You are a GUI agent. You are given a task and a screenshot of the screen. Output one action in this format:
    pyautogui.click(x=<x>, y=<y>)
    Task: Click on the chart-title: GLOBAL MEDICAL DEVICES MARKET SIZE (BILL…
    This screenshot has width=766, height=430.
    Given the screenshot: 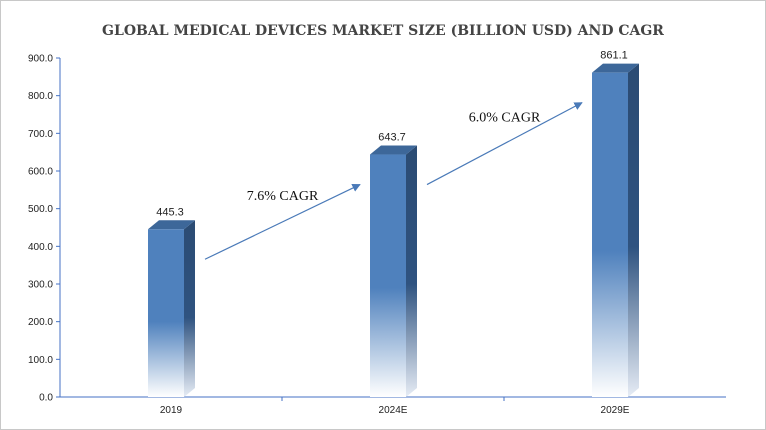 What is the action you would take?
    pyautogui.click(x=383, y=31)
    